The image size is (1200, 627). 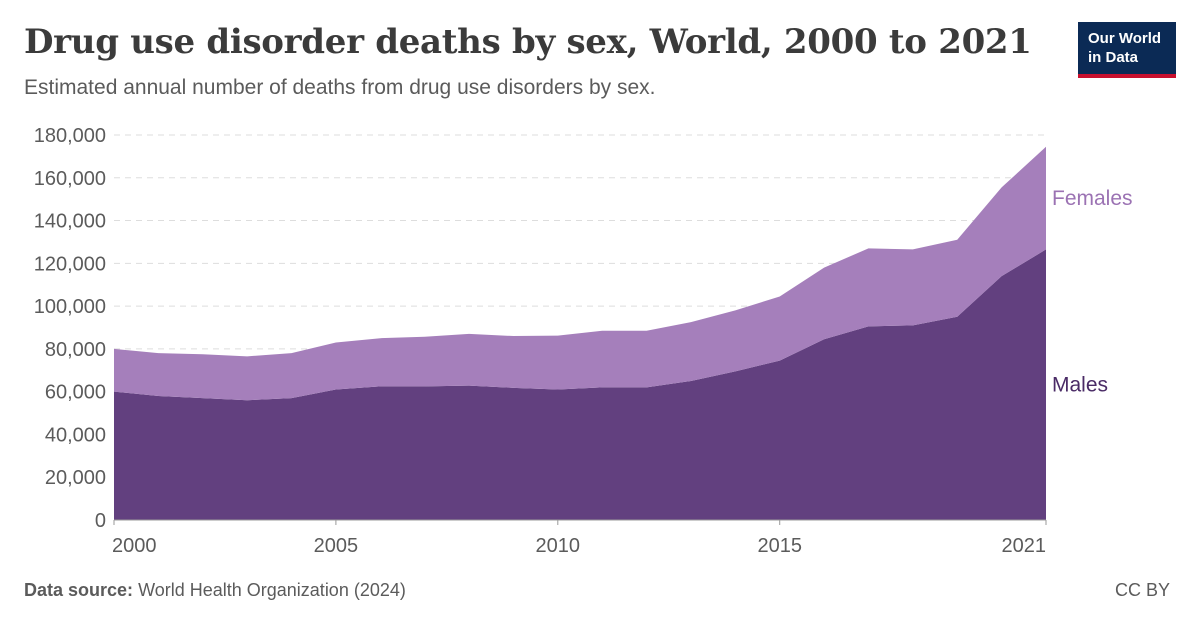 What do you see at coordinates (70, 136) in the screenshot?
I see `y-tick-label: 180,000` at bounding box center [70, 136].